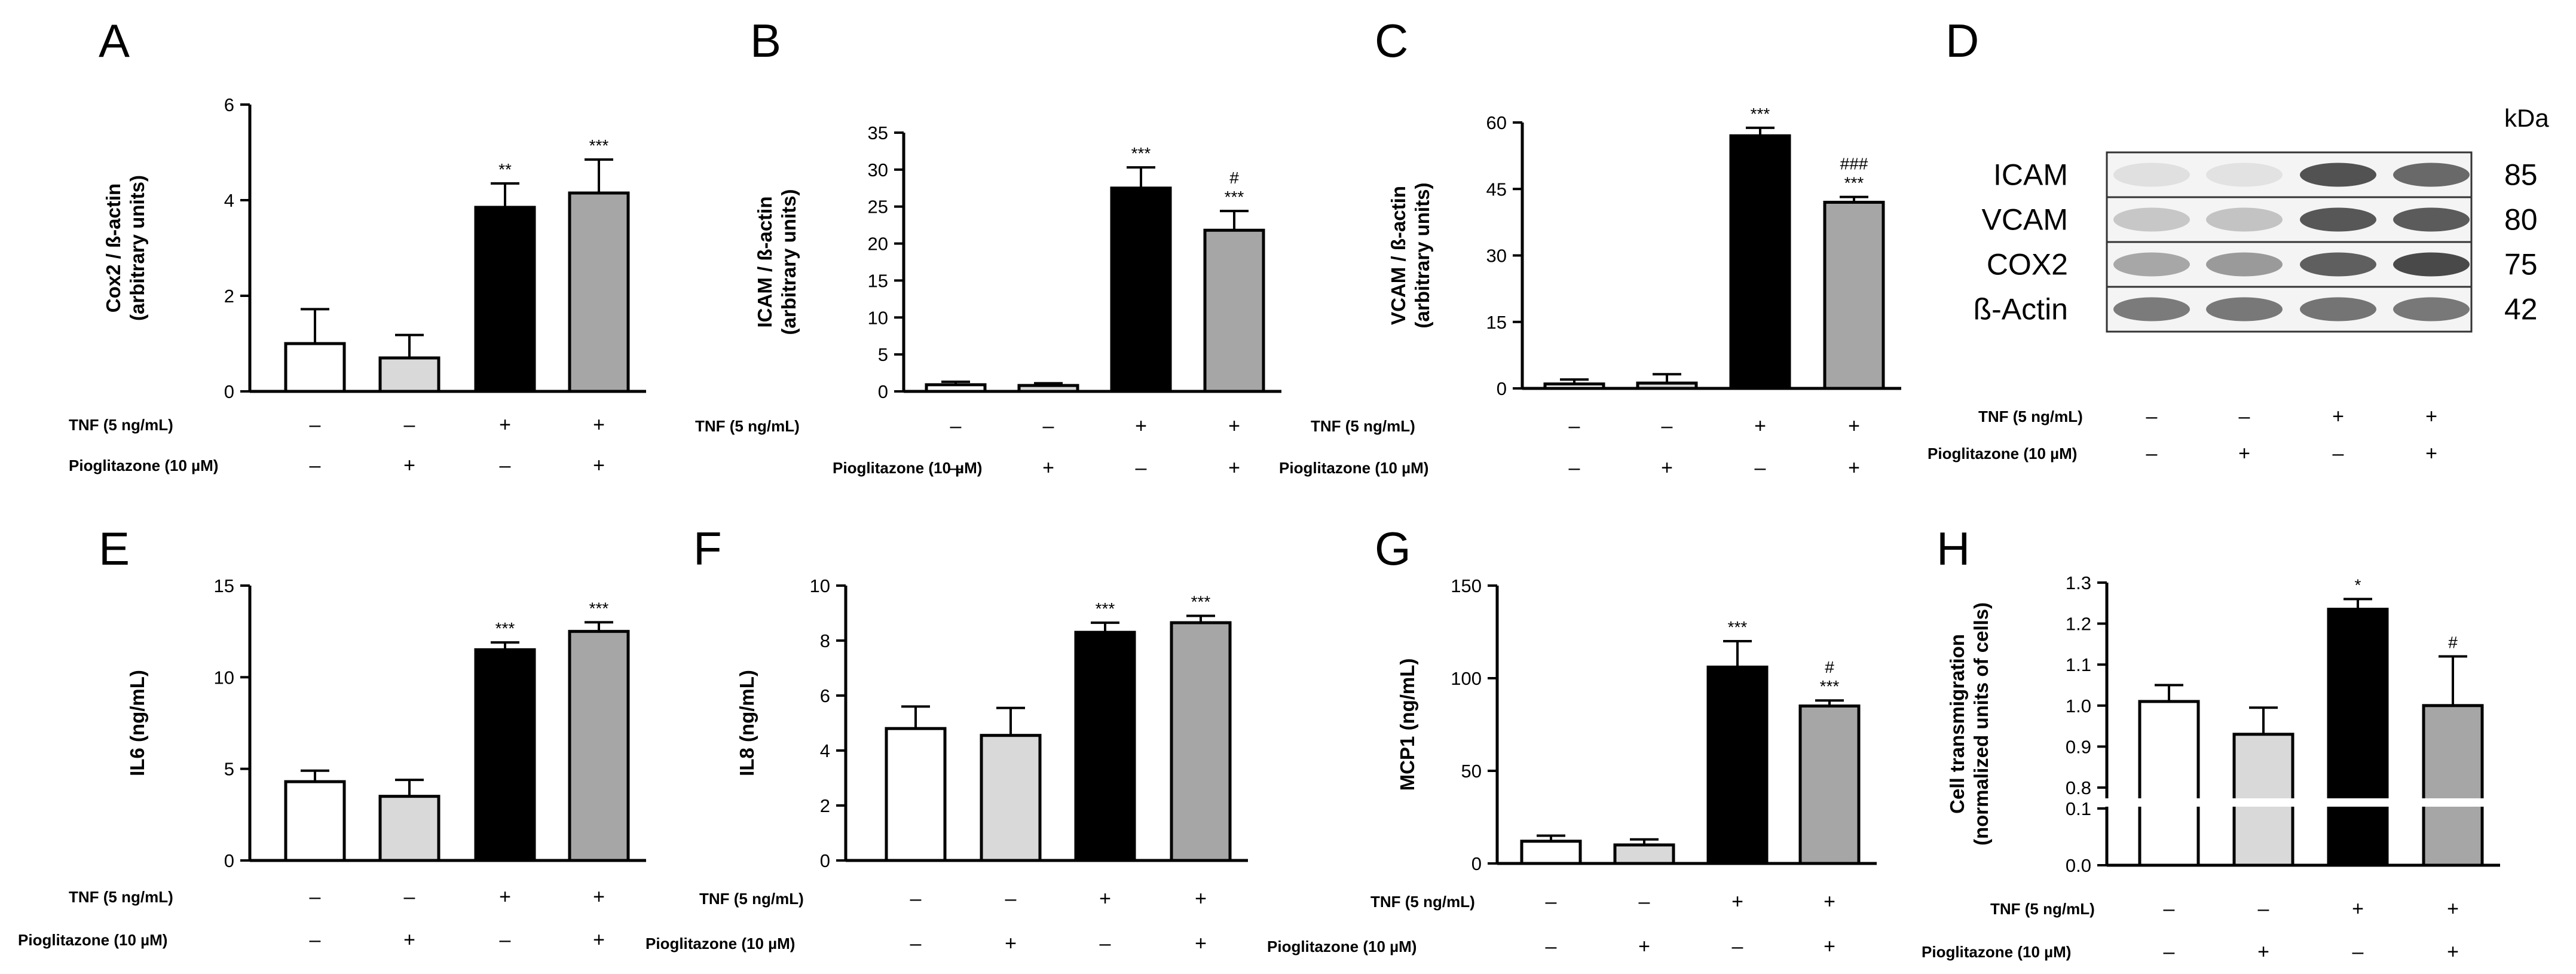 The image size is (2576, 974). Describe the element at coordinates (878, 132) in the screenshot. I see `y-tick-label: 35` at that location.